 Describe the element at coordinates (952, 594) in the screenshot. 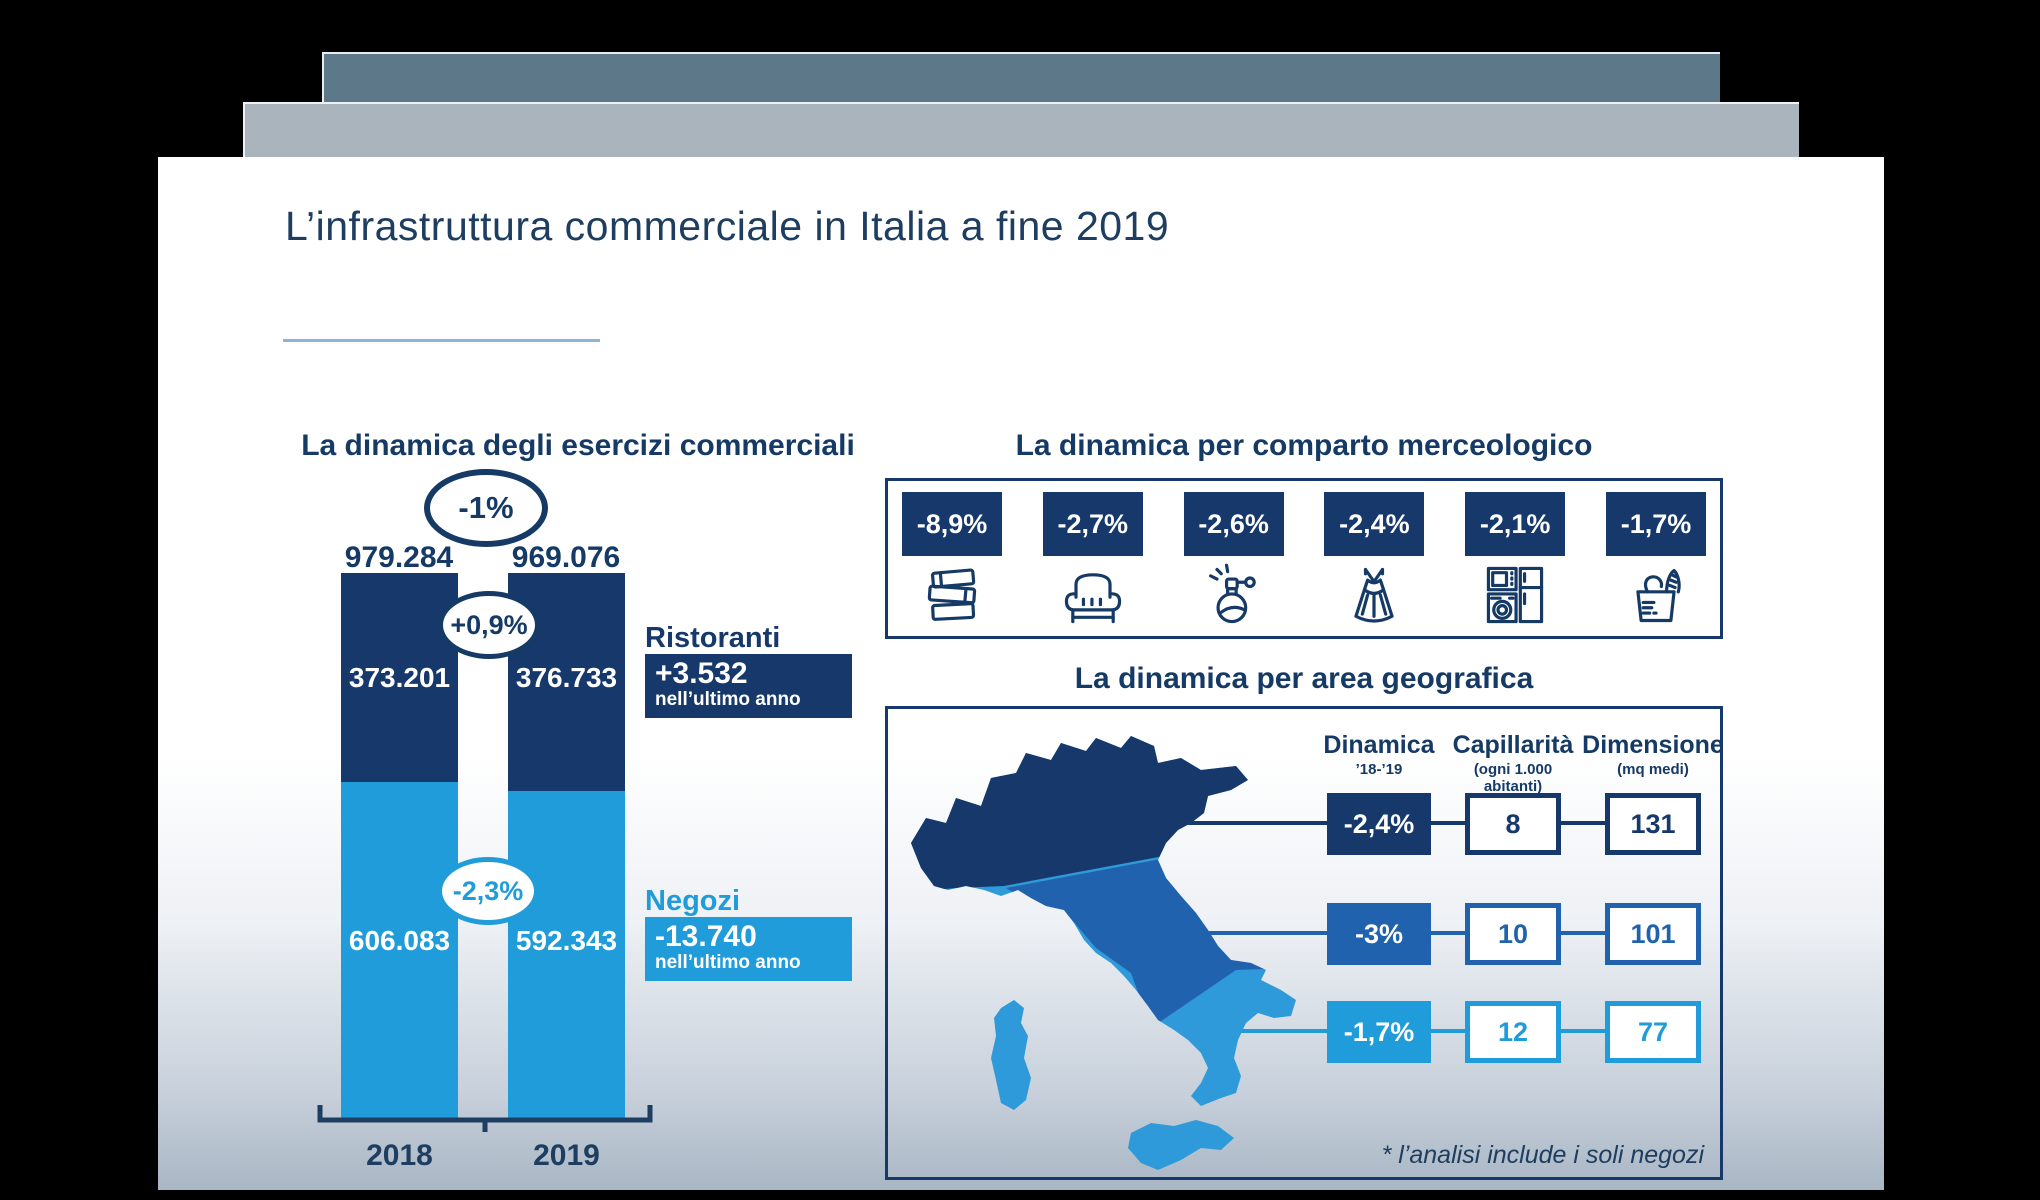

I see `books-icon` at that location.